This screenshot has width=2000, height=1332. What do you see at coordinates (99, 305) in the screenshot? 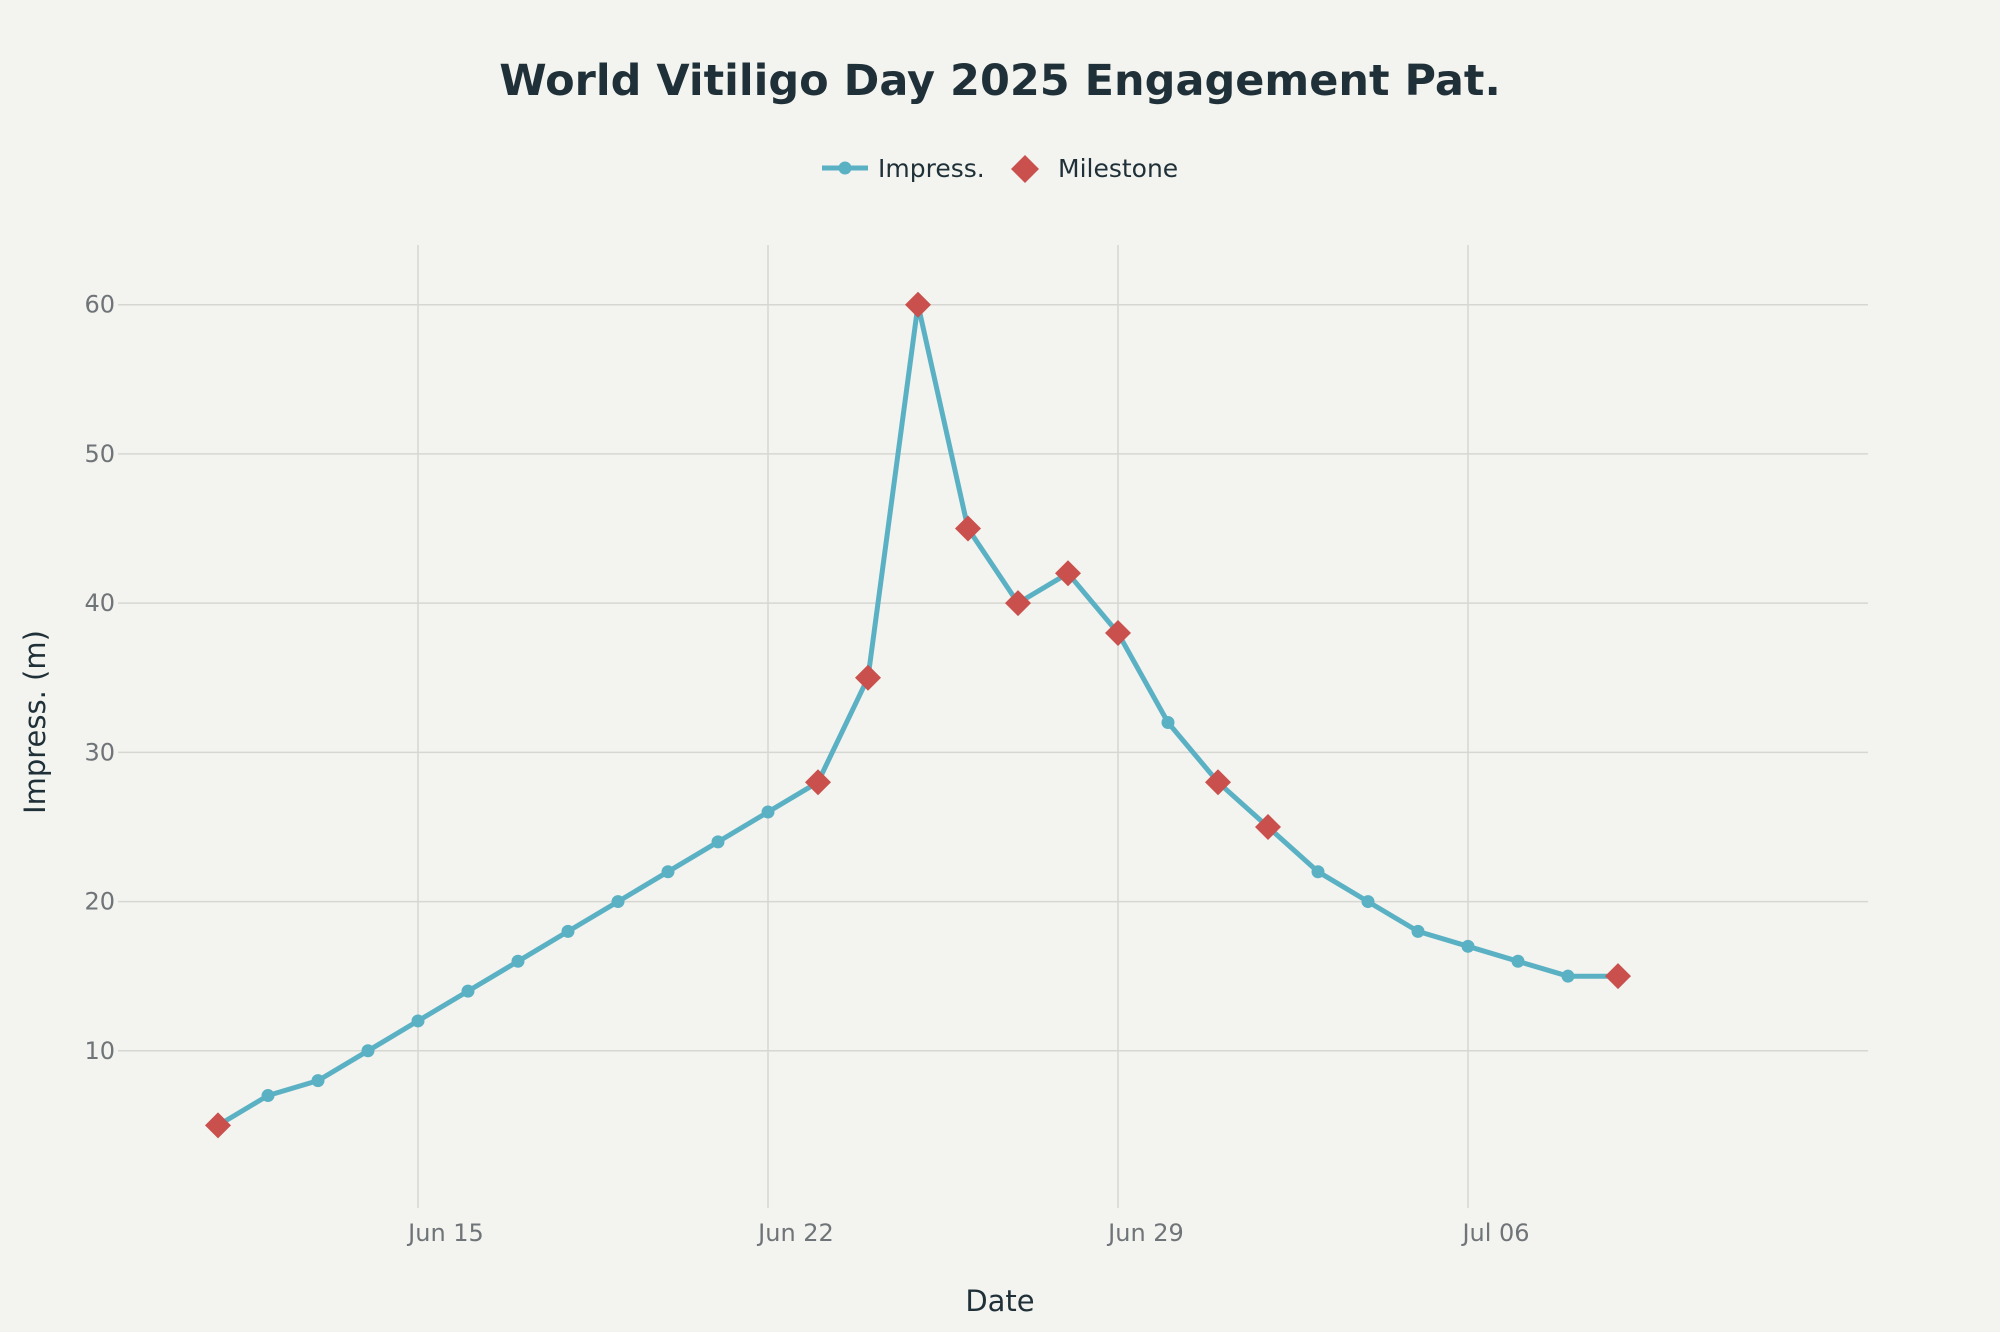
I see `y-tick-label: 60` at bounding box center [99, 305].